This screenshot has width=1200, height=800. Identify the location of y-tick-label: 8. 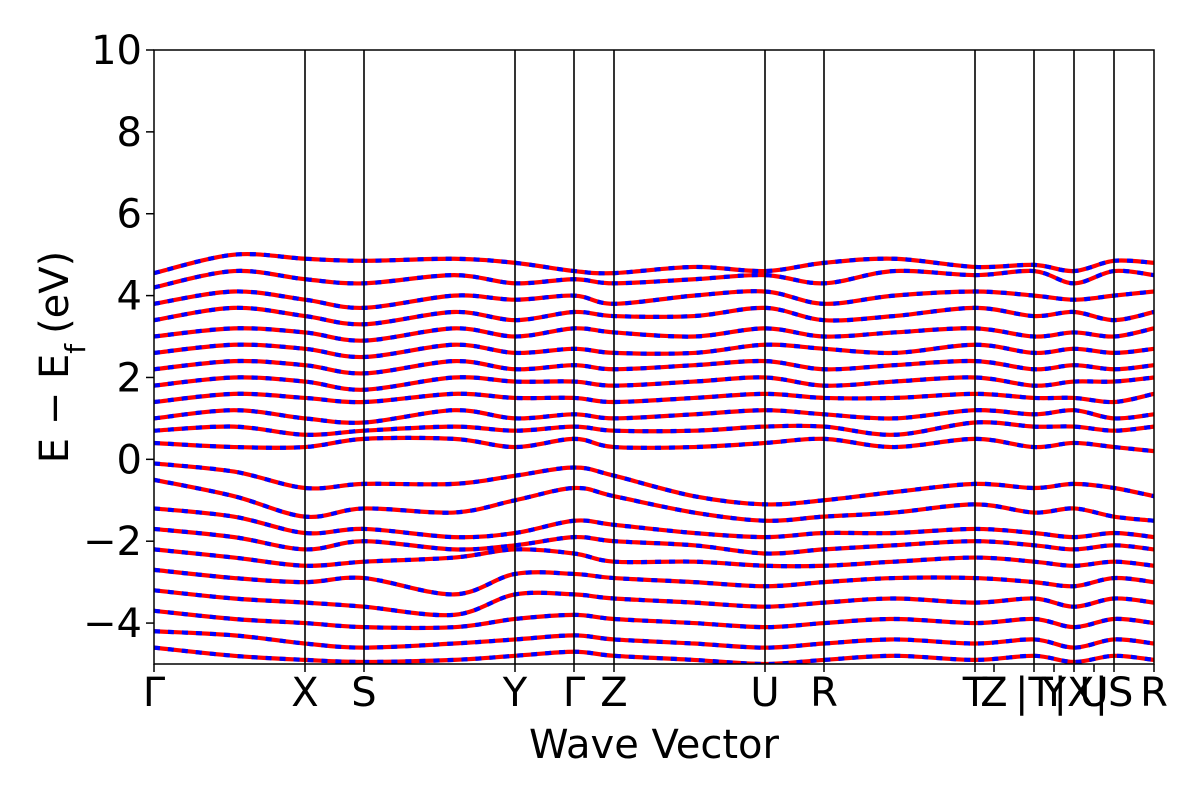
(129, 133).